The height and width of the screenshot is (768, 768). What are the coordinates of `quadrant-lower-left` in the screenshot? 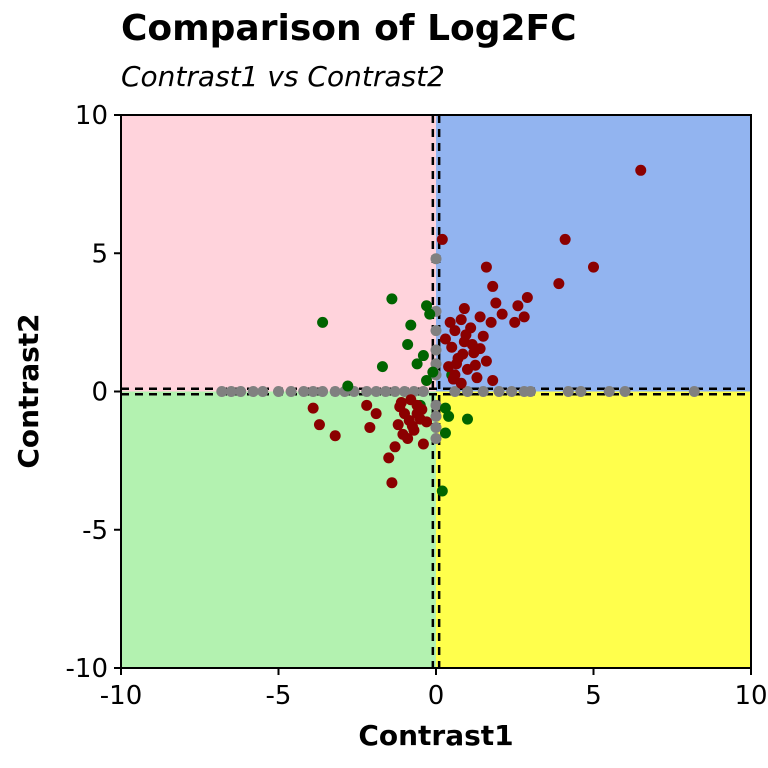 It's located at (278, 529).